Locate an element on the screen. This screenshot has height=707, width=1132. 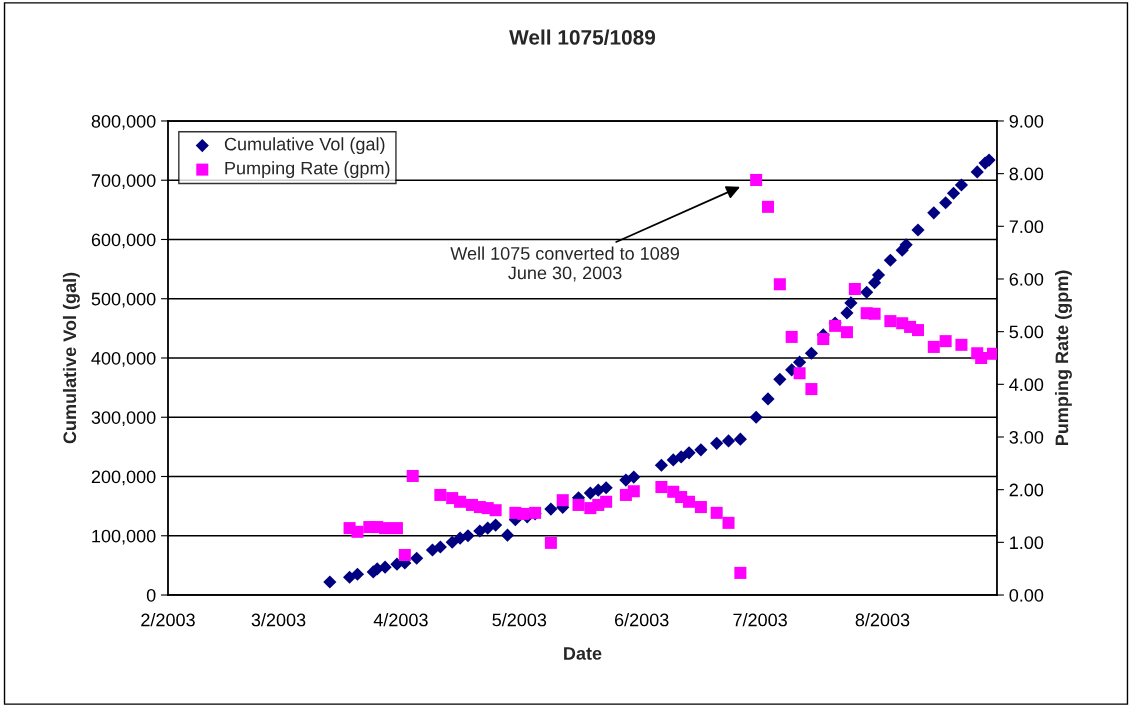
x-tick-label: 5/2003 is located at coordinates (519, 620).